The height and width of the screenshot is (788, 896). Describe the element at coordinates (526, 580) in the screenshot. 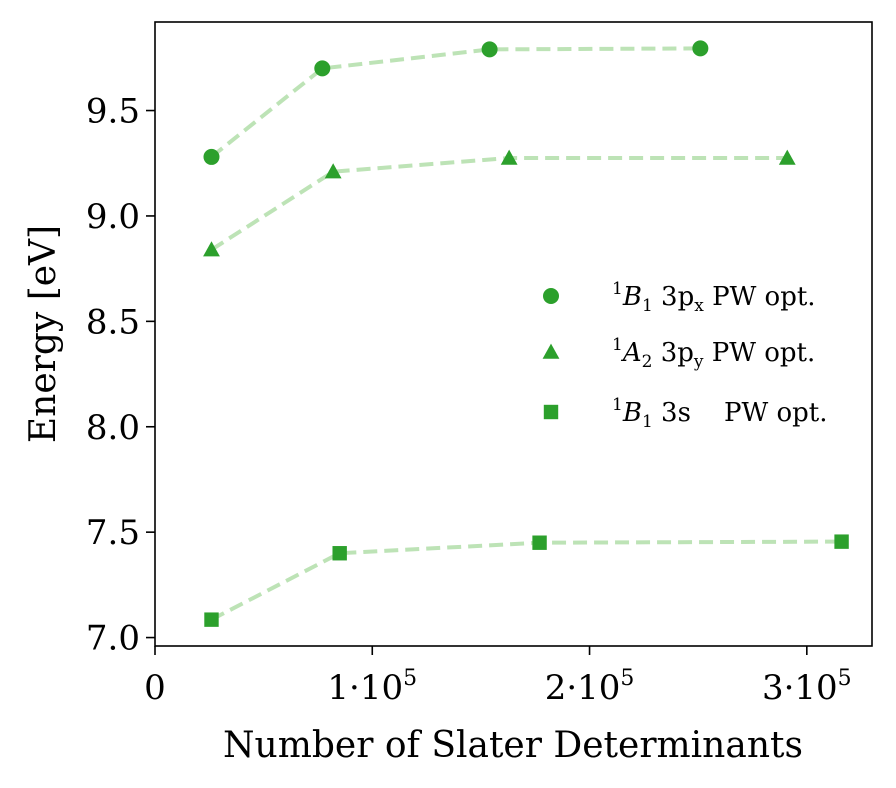

I see `series-line-square` at that location.